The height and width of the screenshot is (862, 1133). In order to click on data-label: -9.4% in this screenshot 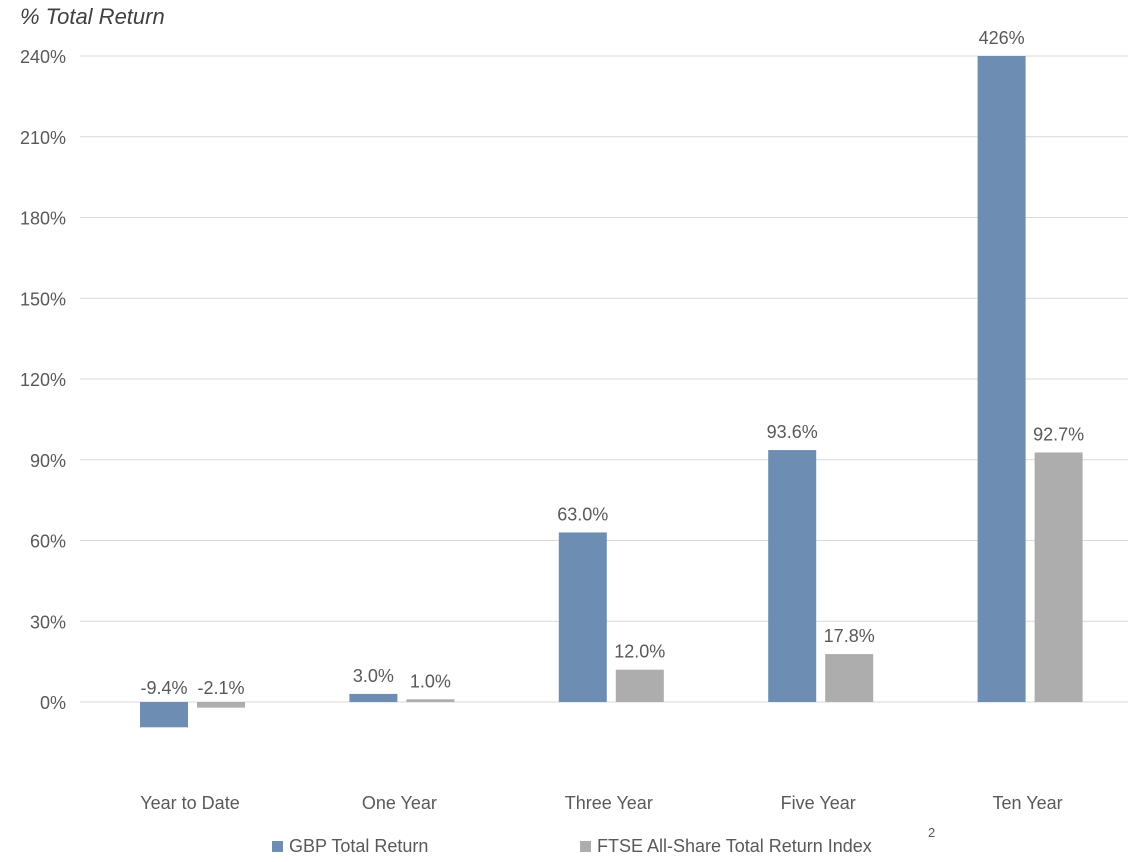, I will do `click(163, 688)`.